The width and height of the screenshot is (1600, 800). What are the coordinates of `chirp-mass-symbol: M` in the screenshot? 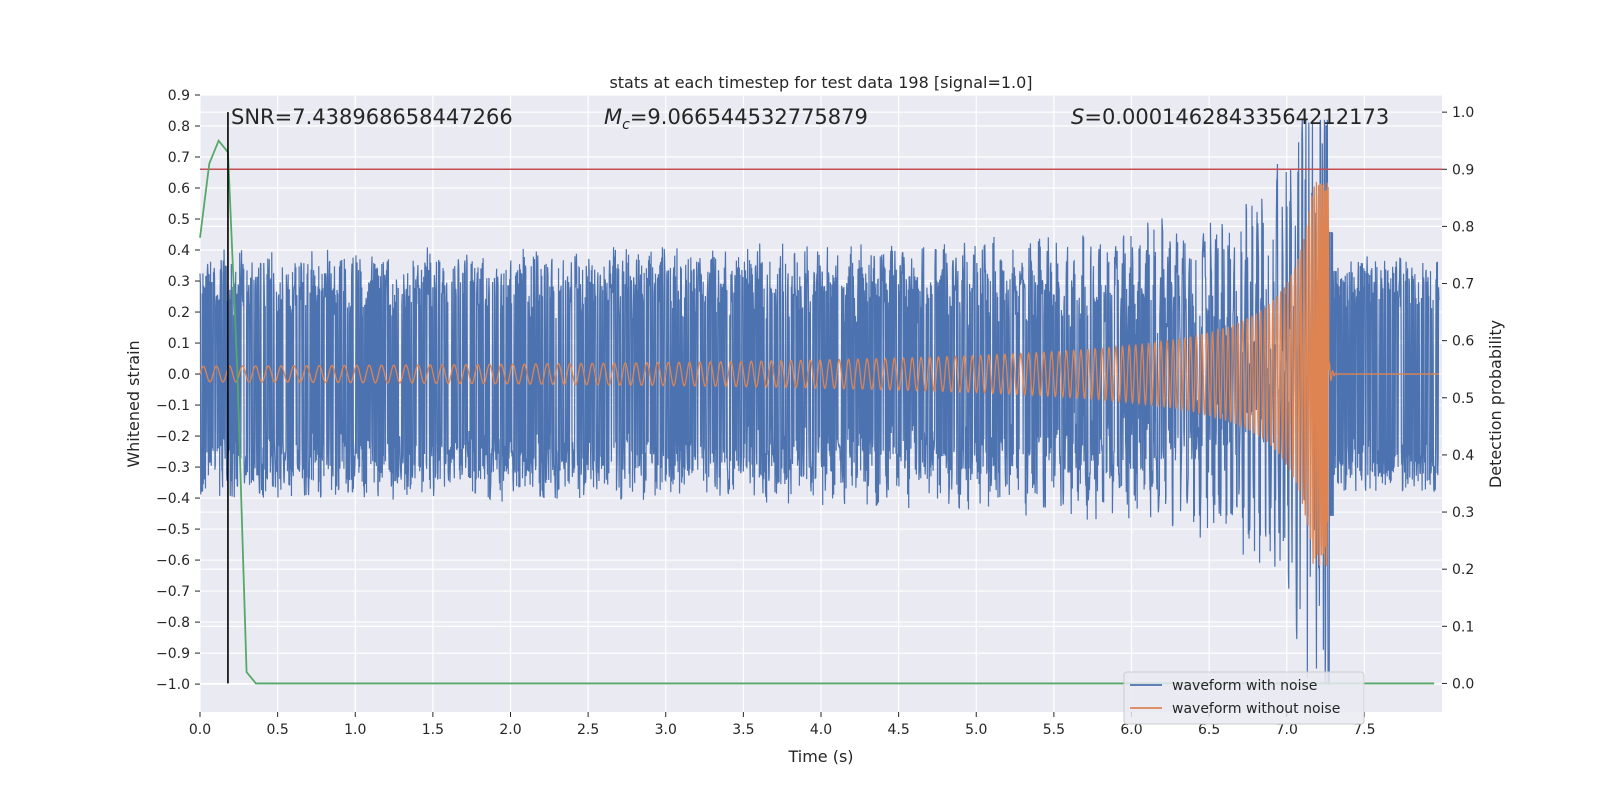 It's located at (613, 117).